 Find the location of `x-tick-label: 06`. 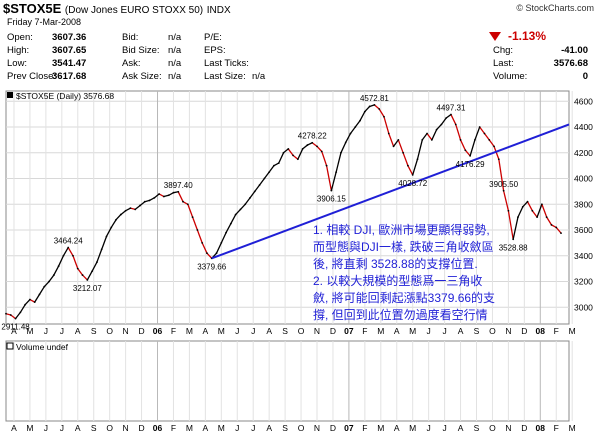

x-tick-label: 06 is located at coordinates (158, 331).